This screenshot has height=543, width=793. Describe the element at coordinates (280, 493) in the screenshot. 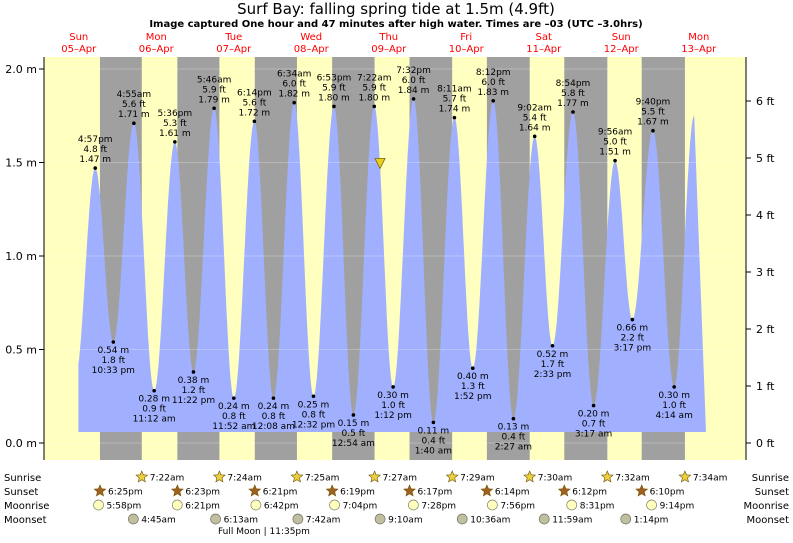

I see `sunset-time: 6:21pm` at that location.